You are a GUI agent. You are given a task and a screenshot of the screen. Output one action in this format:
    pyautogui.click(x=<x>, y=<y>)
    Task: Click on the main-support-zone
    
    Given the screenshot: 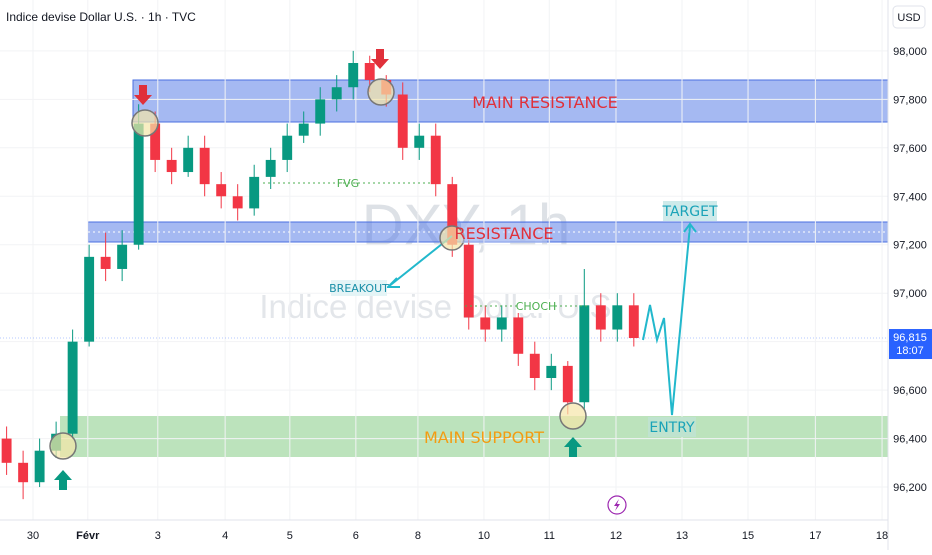 What is the action you would take?
    pyautogui.click(x=474, y=436)
    